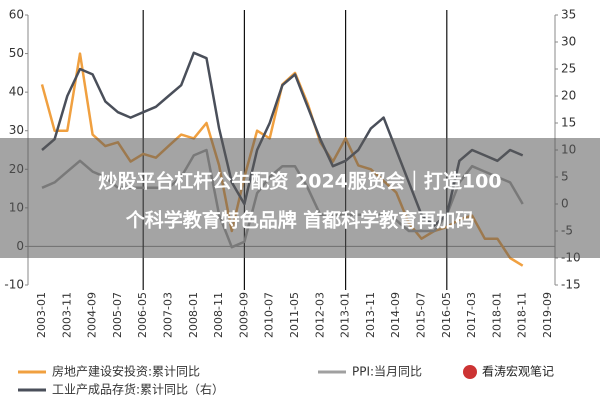 The height and width of the screenshot is (400, 600). What do you see at coordinates (16, 53) in the screenshot?
I see `y-tick-label: 50` at bounding box center [16, 53].